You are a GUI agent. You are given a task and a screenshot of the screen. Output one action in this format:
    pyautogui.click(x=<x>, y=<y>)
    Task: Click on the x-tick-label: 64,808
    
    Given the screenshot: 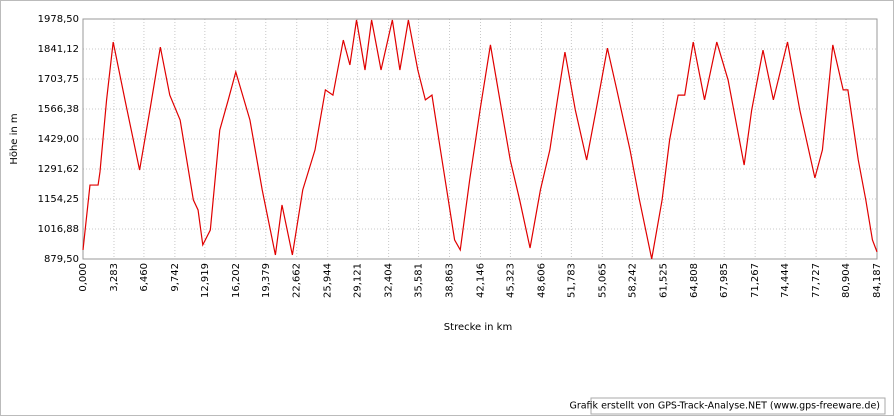 What is the action you would take?
    pyautogui.click(x=694, y=280)
    